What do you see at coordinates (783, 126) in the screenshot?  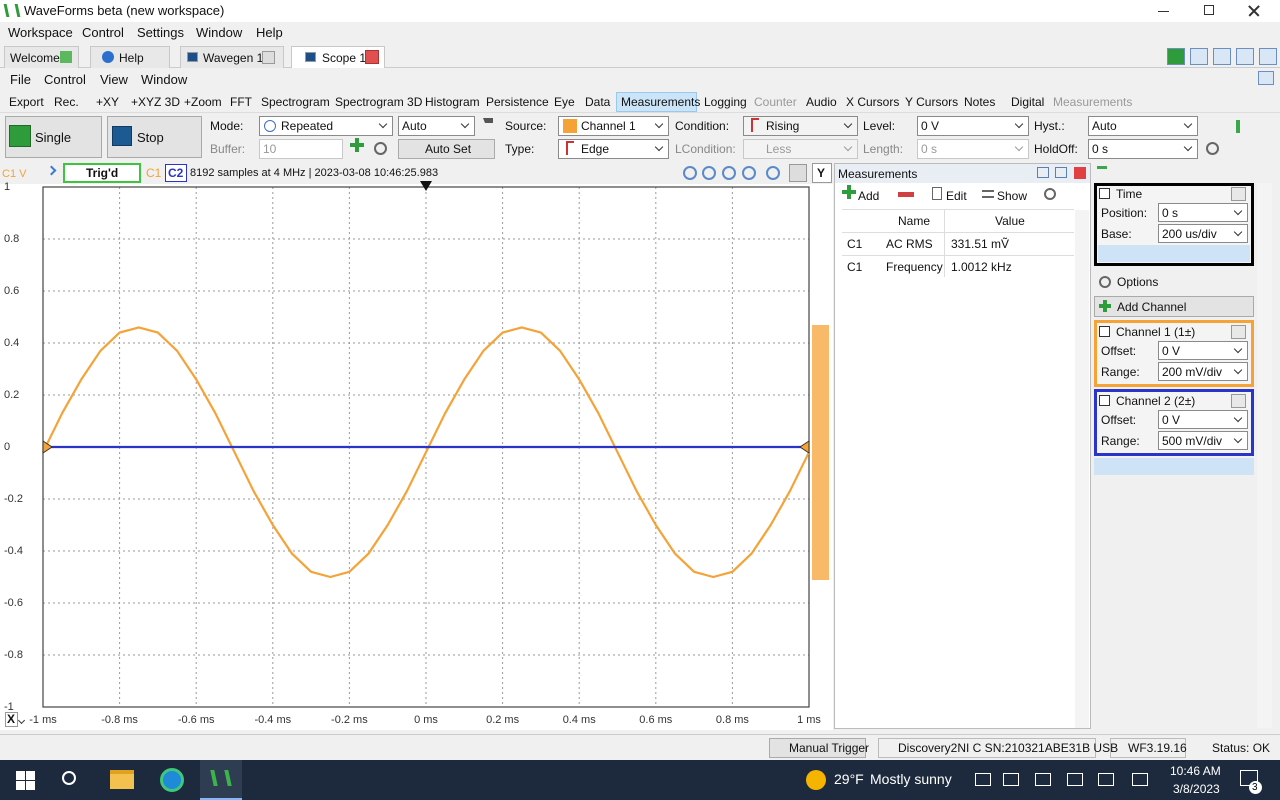 I see `condition: Rising` at bounding box center [783, 126].